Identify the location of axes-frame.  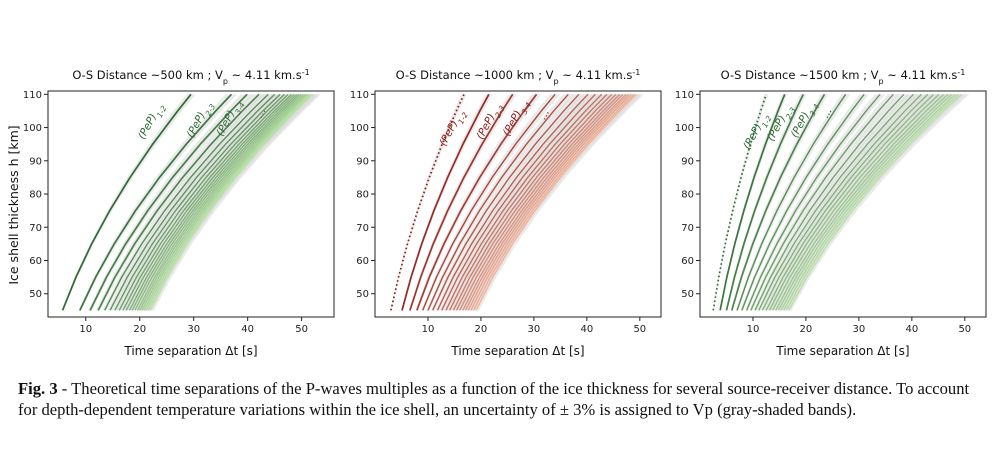
(843, 204).